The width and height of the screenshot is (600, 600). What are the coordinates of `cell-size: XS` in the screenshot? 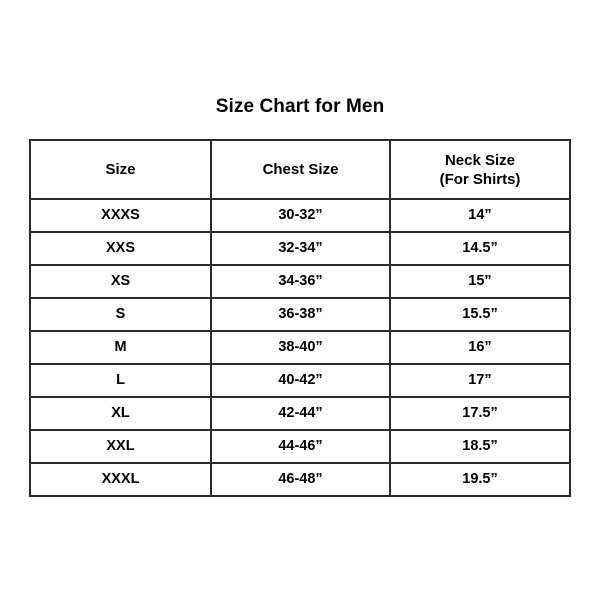 It's located at (120, 281).